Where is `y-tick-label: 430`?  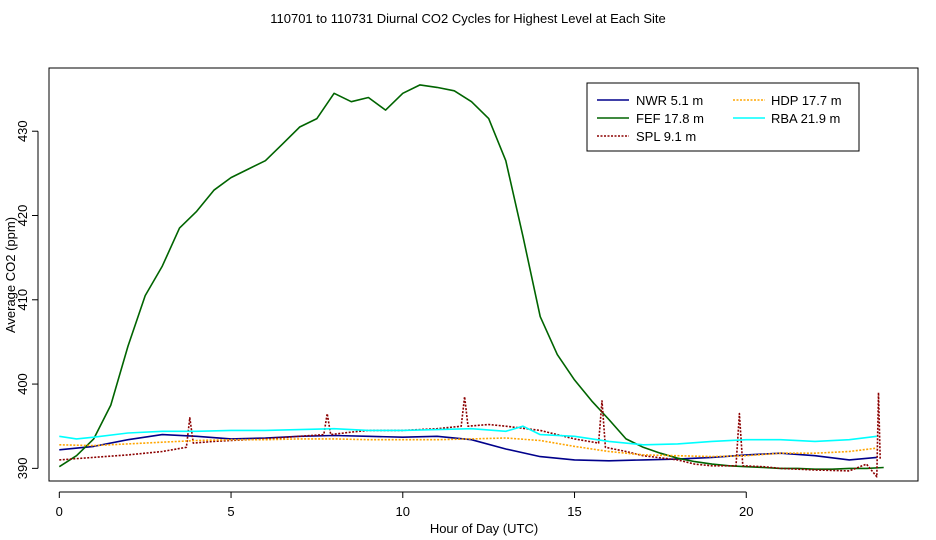 y-tick-label: 430 is located at coordinates (22, 131).